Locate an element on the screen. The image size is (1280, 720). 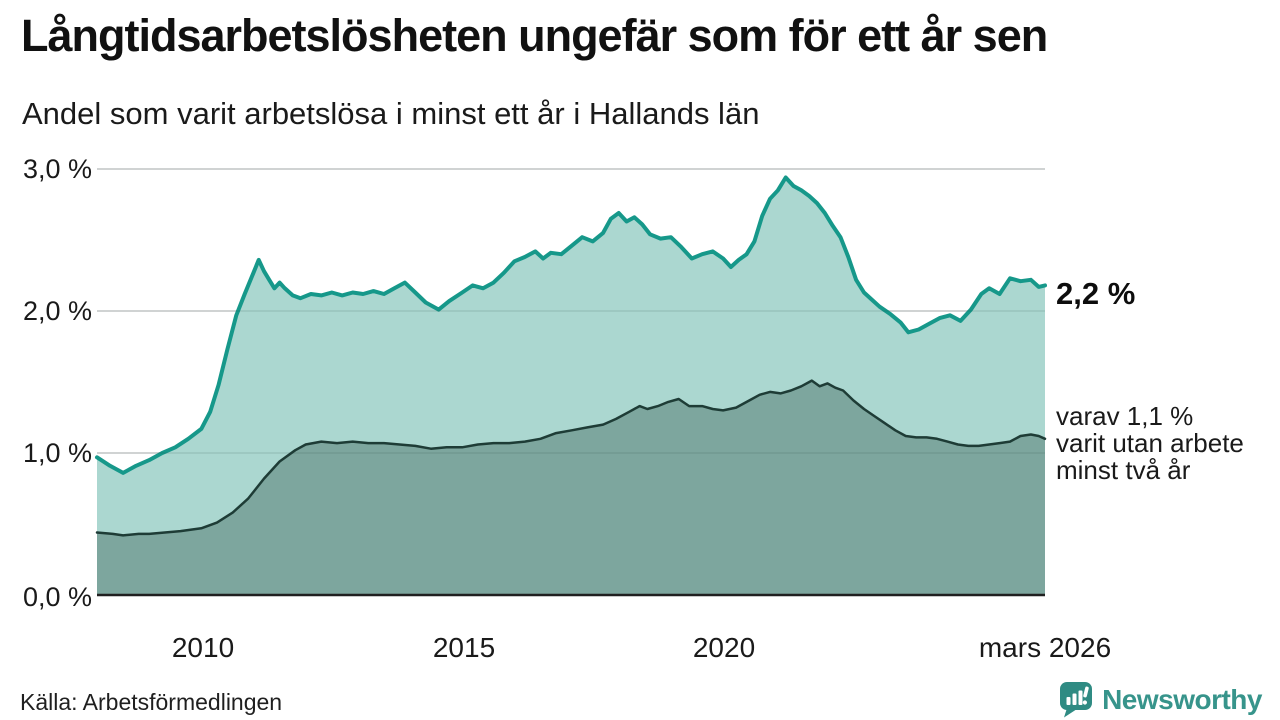
x-tick-label: 2010 is located at coordinates (203, 647).